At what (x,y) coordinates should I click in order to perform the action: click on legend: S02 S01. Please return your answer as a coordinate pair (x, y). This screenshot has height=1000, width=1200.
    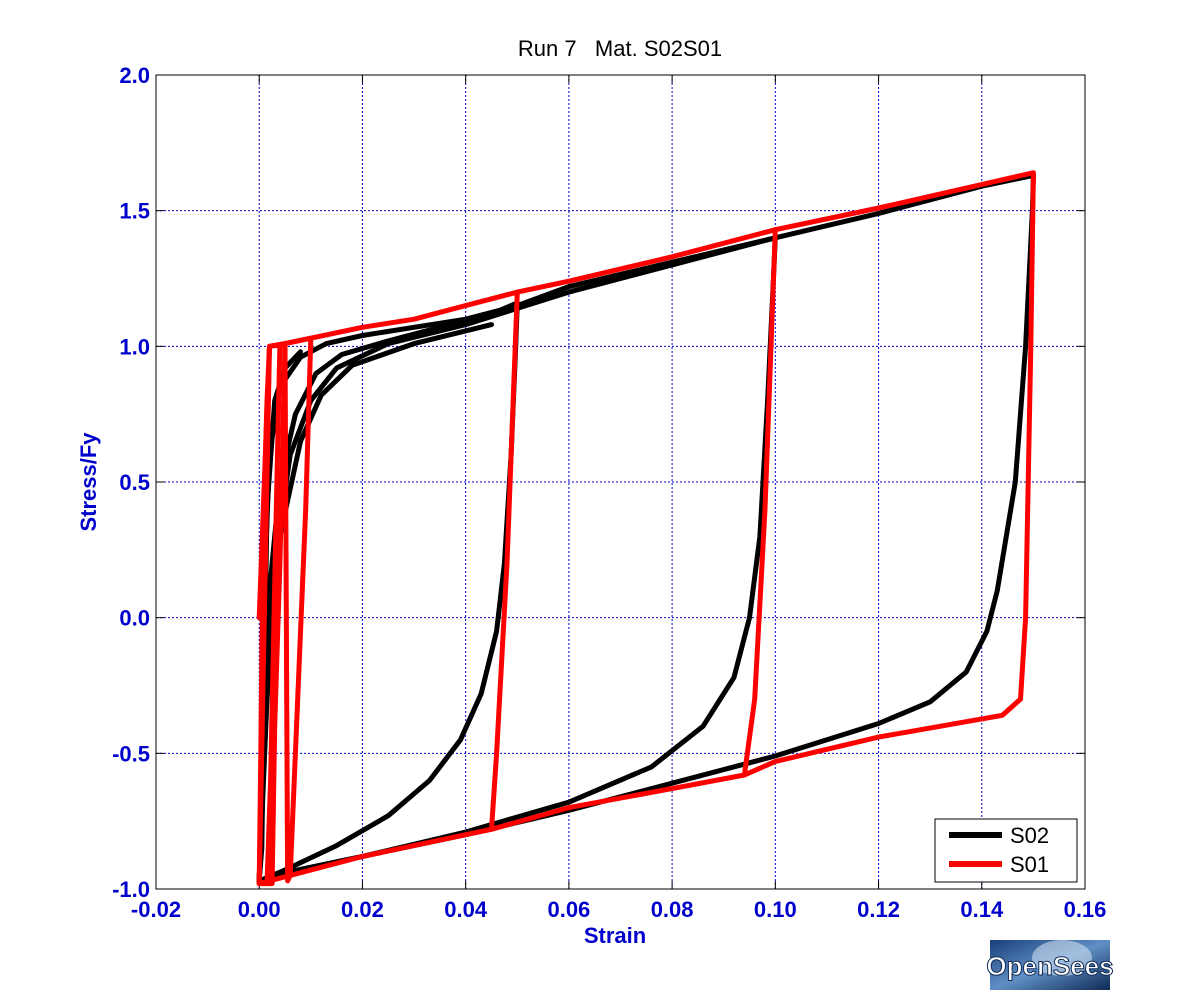
    Looking at the image, I should click on (1006, 850).